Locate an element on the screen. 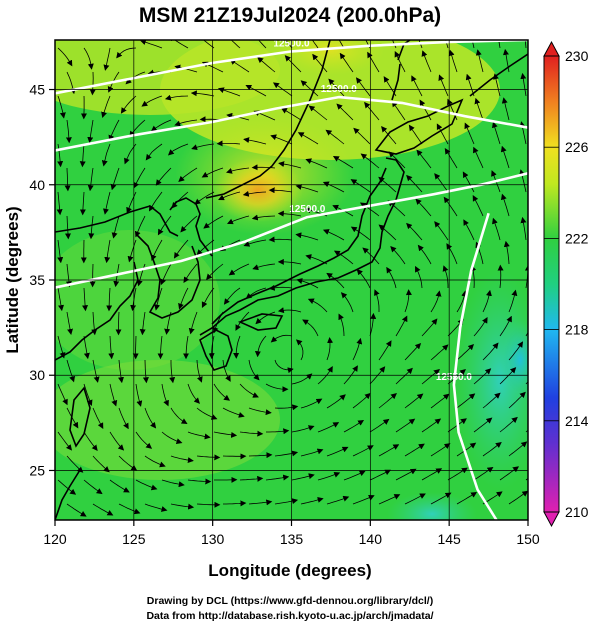 This screenshot has height=625, width=599. coastline-china-east is located at coordinates (97, 311).